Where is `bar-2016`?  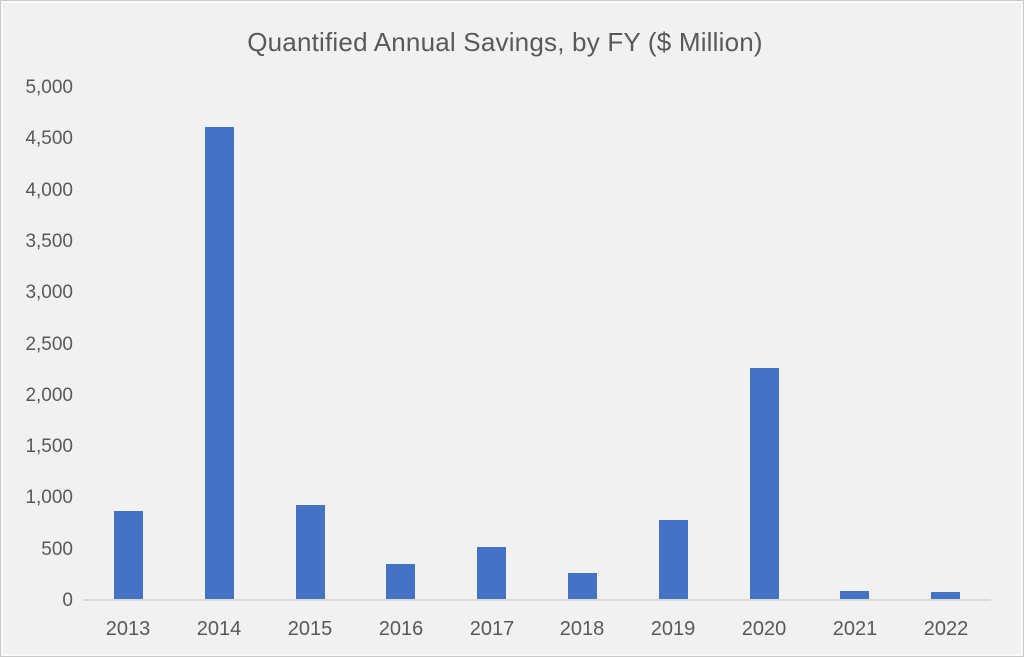
bar-2016 is located at coordinates (401, 581).